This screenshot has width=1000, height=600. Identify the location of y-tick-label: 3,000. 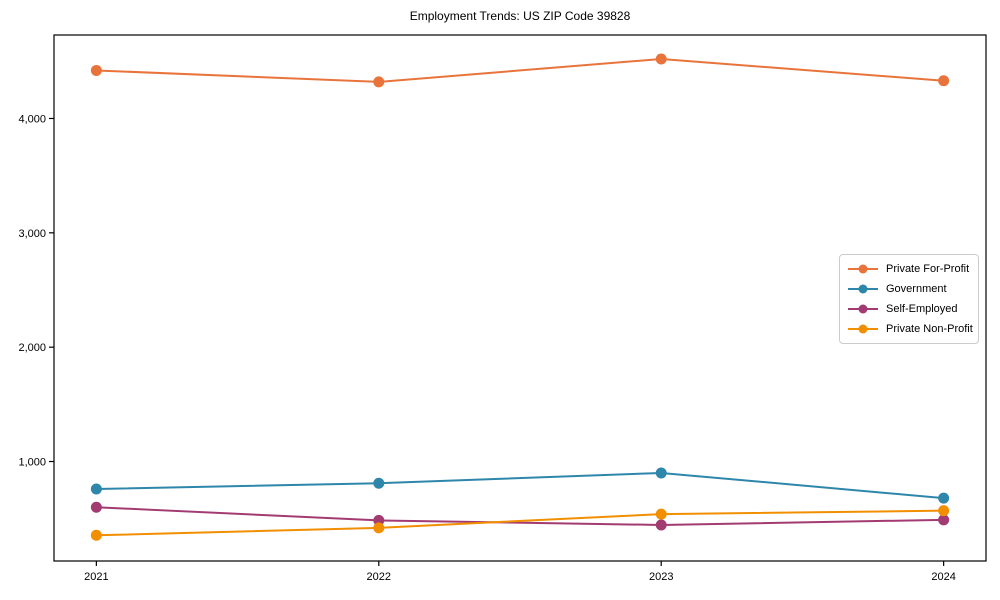
(32, 234).